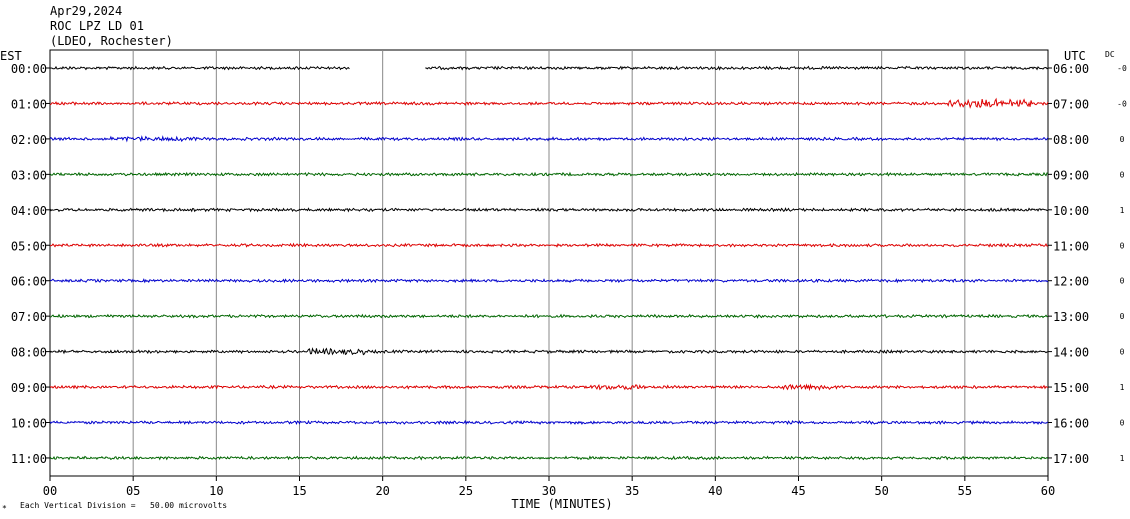 The image size is (1130, 519). What do you see at coordinates (29, 388) in the screenshot?
I see `est-label: 09:00` at bounding box center [29, 388].